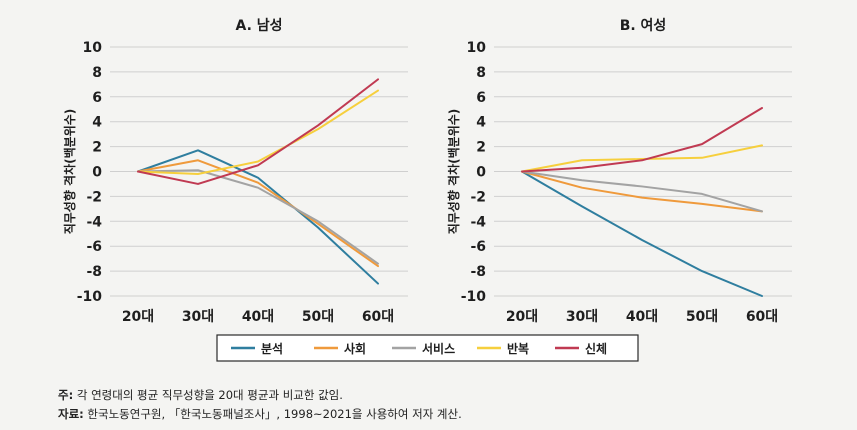 This screenshot has width=857, height=430. I want to click on chart-title: A. 남성, so click(258, 25).